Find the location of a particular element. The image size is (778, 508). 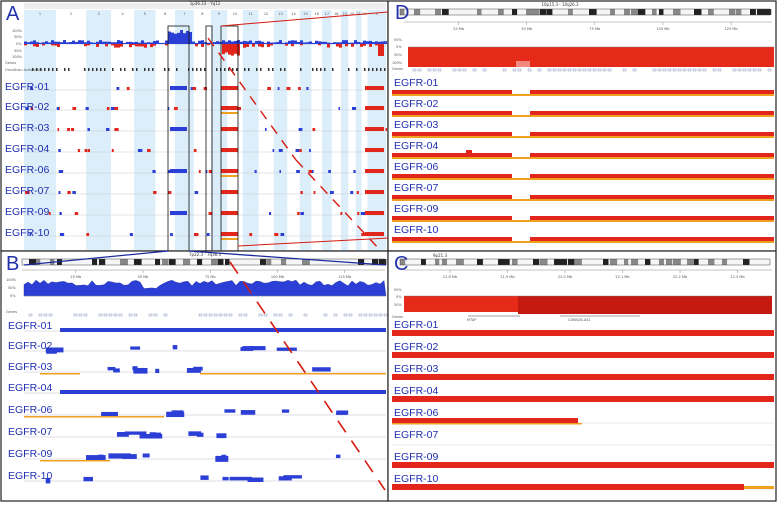

panel-c-gene-mtap: MTAP is located at coordinates (471, 320).